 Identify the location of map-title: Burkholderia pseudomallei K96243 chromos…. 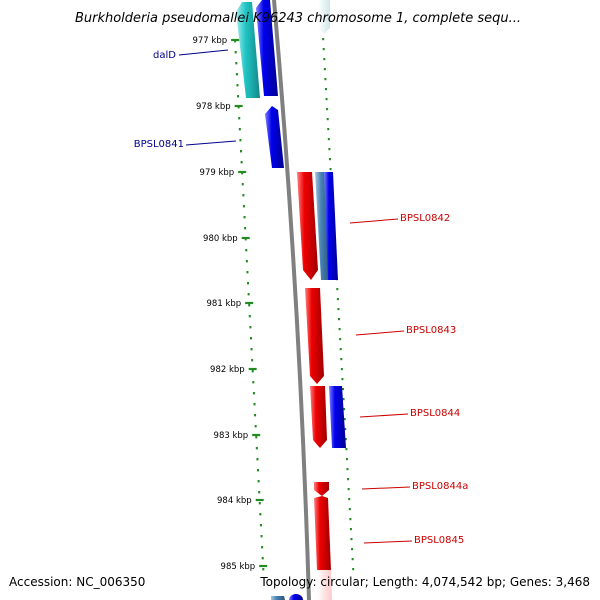
(298, 18).